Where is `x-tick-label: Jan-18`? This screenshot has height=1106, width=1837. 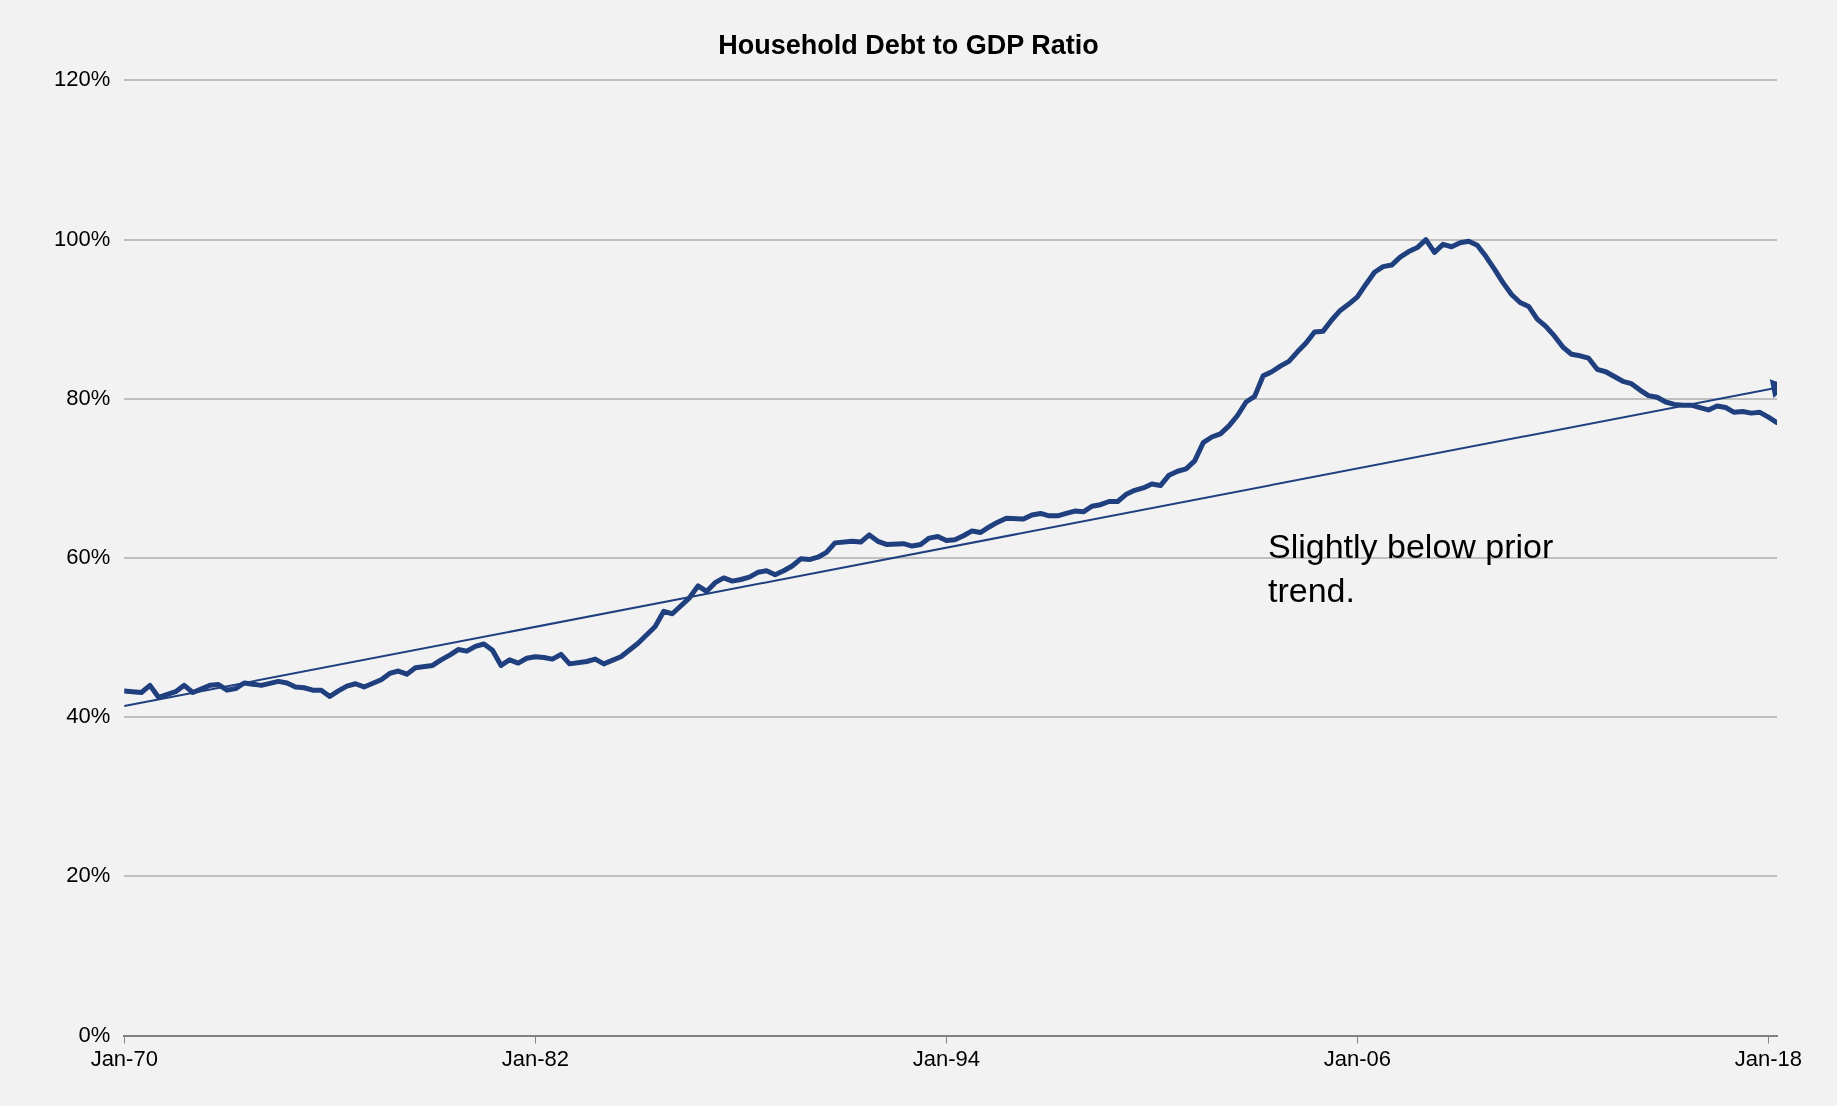
x-tick-label: Jan-18 is located at coordinates (1768, 1058).